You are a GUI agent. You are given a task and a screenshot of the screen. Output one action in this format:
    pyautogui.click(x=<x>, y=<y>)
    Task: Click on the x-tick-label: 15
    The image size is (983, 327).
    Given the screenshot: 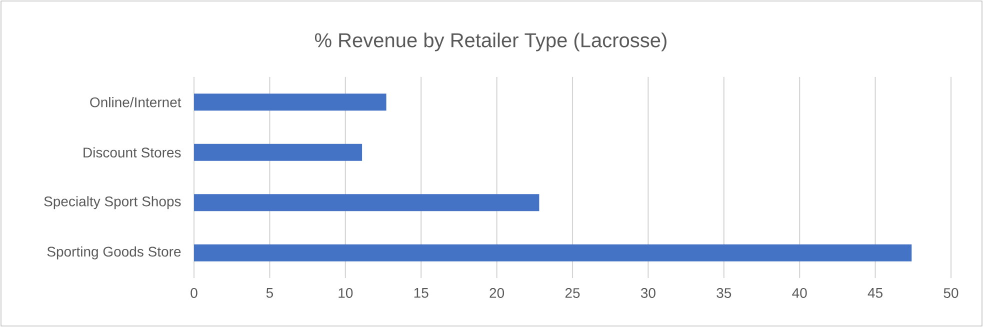 What is the action you would take?
    pyautogui.click(x=421, y=293)
    